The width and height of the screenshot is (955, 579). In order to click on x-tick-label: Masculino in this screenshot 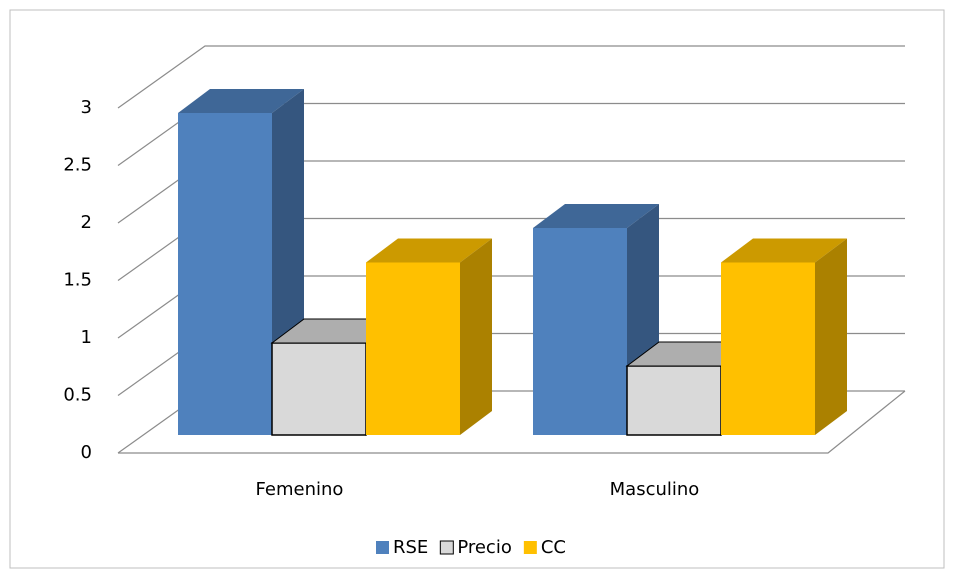, I will do `click(655, 489)`.